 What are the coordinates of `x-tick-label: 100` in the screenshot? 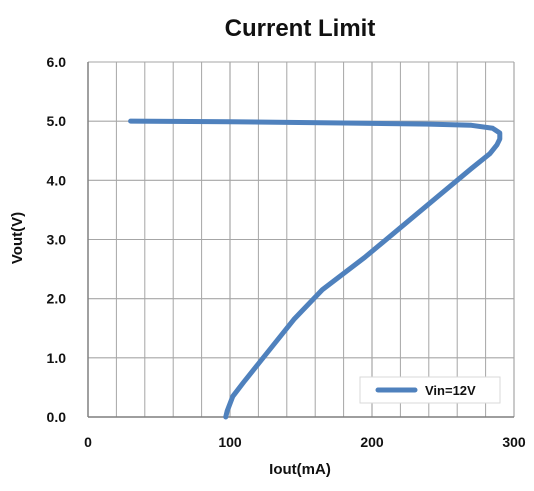 It's located at (230, 442).